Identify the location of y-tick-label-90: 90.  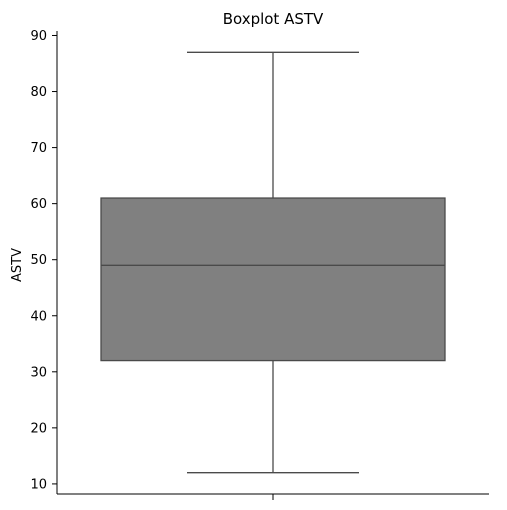
(38, 36).